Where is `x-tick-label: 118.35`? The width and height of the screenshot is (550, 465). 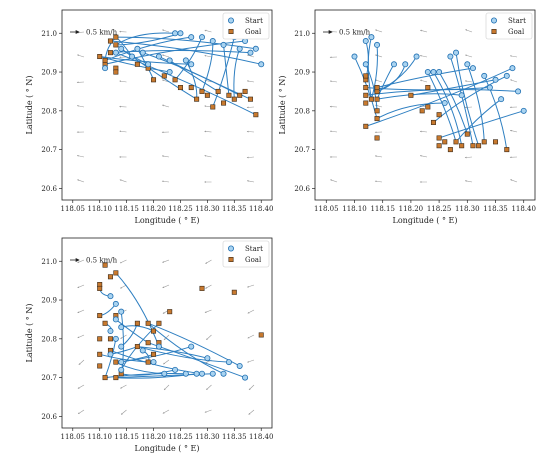 x-tick-label: 118.35 is located at coordinates (234, 209).